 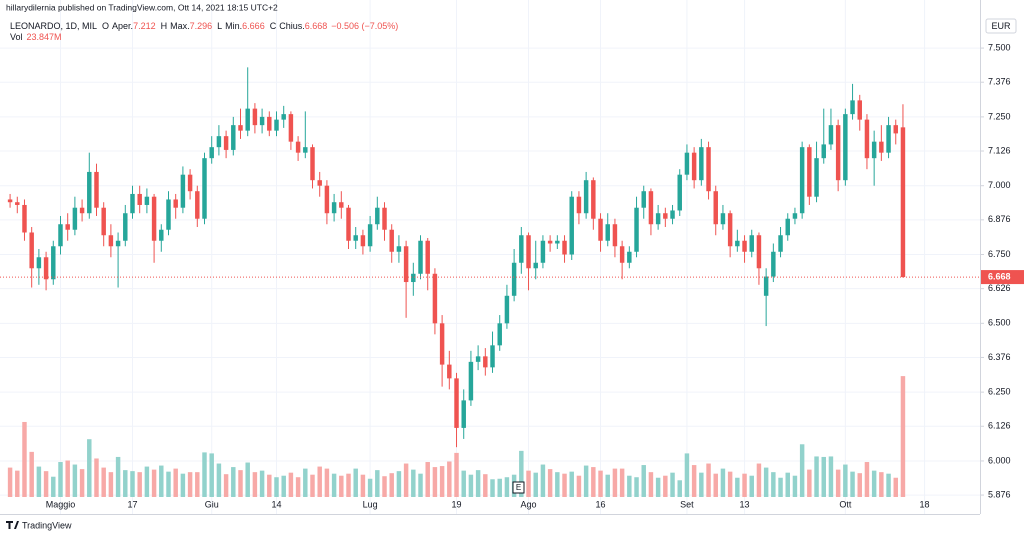 I want to click on earnings-label: E, so click(x=518, y=487).